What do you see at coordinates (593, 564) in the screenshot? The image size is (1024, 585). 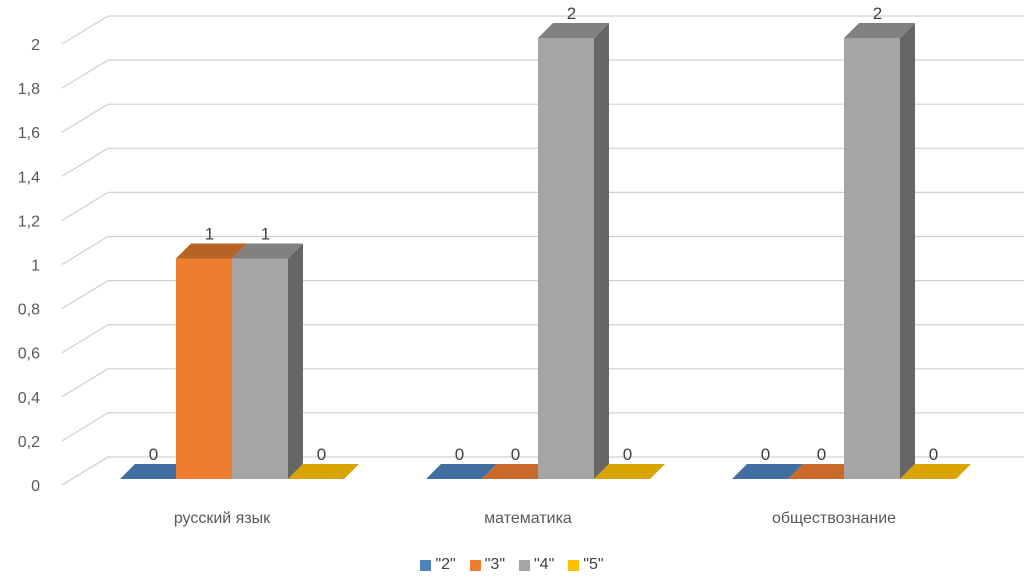 I see `legend-label: "5"` at bounding box center [593, 564].